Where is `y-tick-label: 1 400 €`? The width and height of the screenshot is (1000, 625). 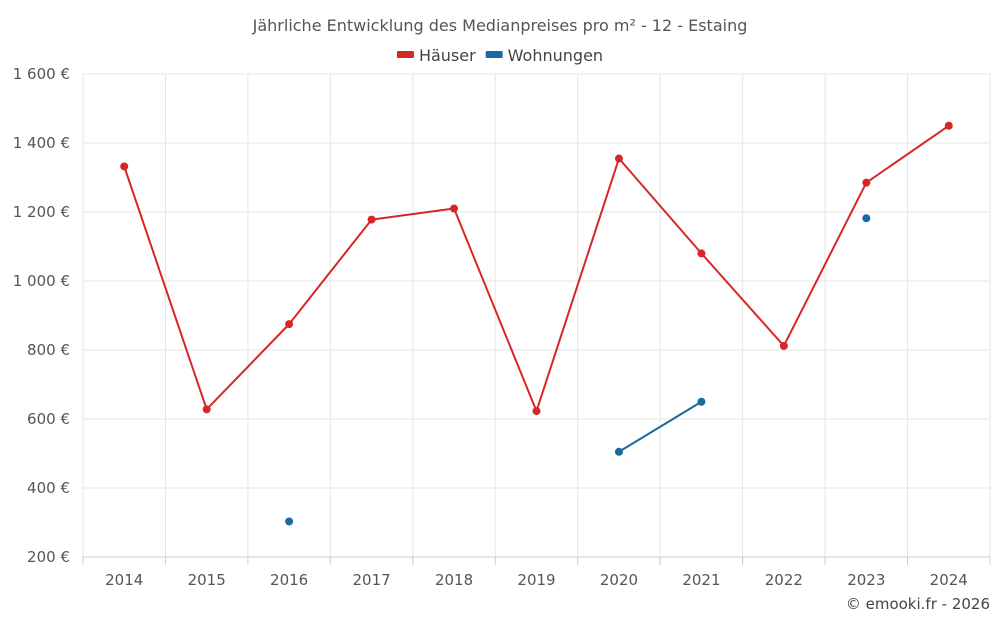 y-tick-label: 1 400 € is located at coordinates (41, 143).